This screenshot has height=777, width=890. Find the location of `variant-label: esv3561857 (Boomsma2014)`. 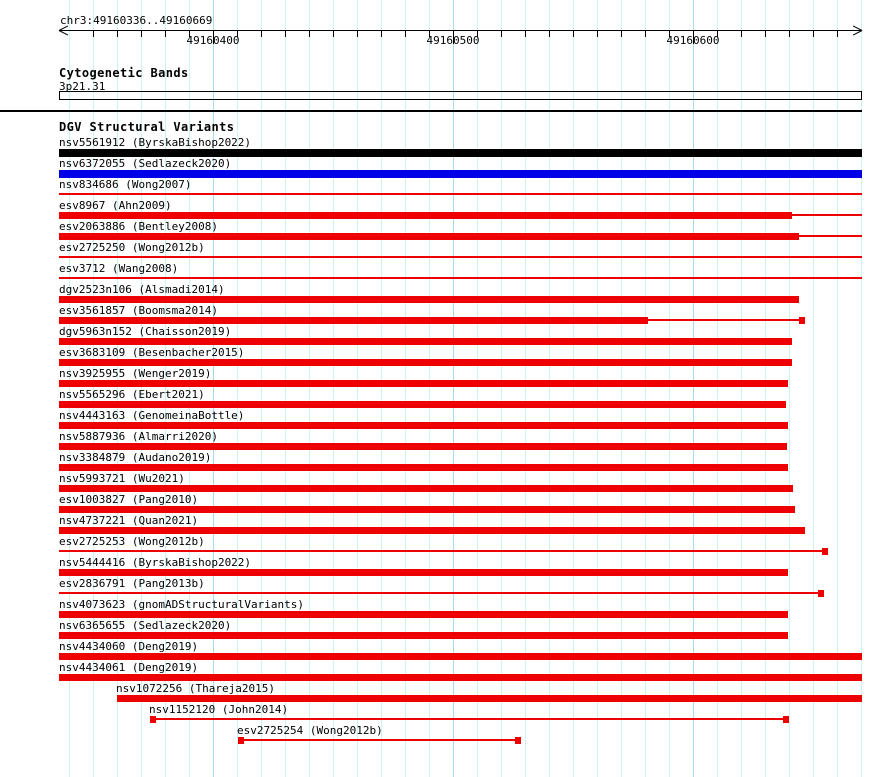

variant-label: esv3561857 (Boomsma2014) is located at coordinates (138, 310).